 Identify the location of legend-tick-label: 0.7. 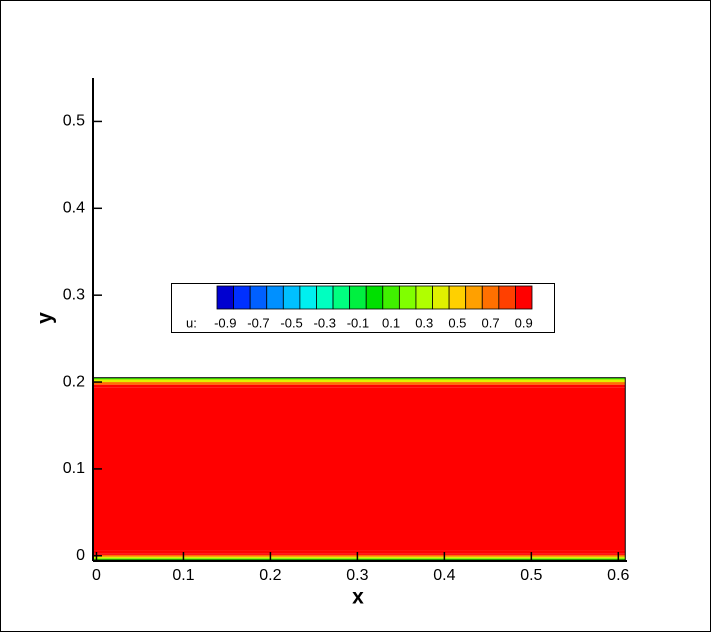
(491, 322).